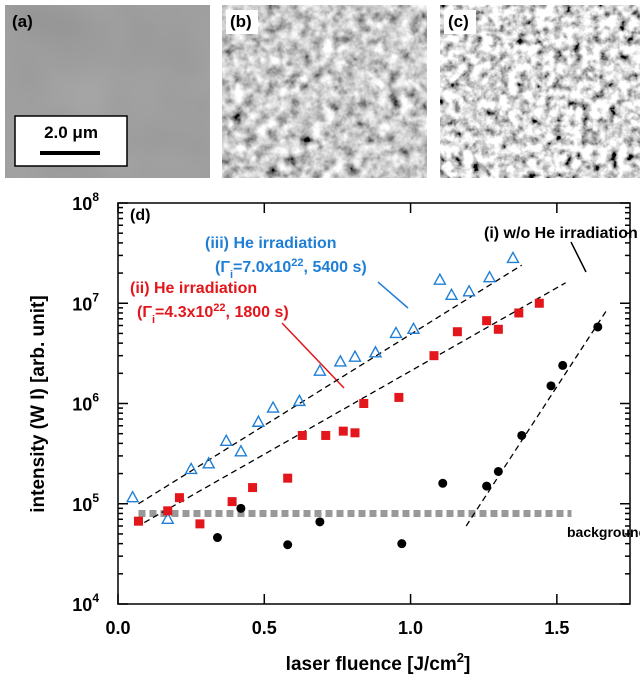  I want to click on y-tick-label: 10⁶, so click(85, 403).